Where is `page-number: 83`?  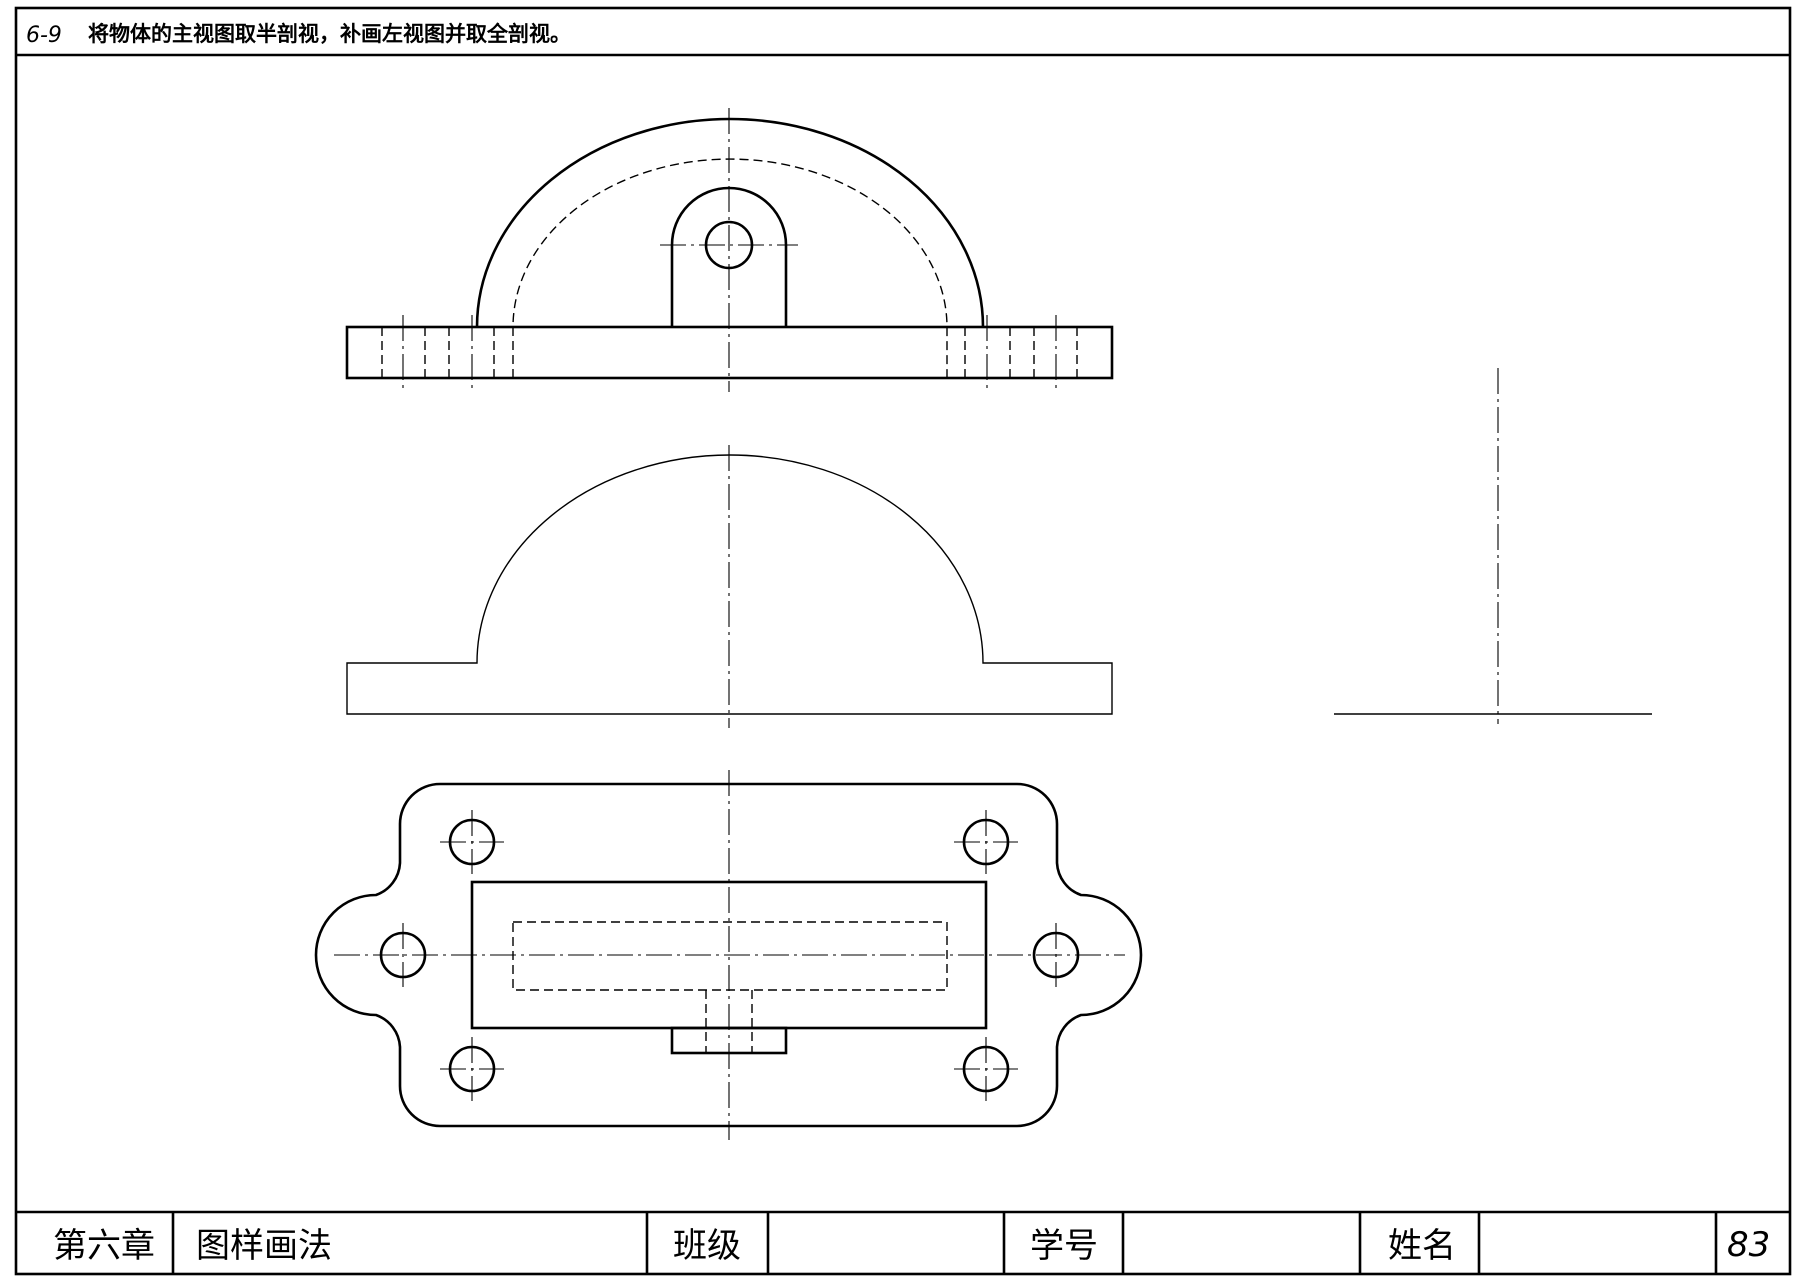 page-number: 83 is located at coordinates (1748, 1245).